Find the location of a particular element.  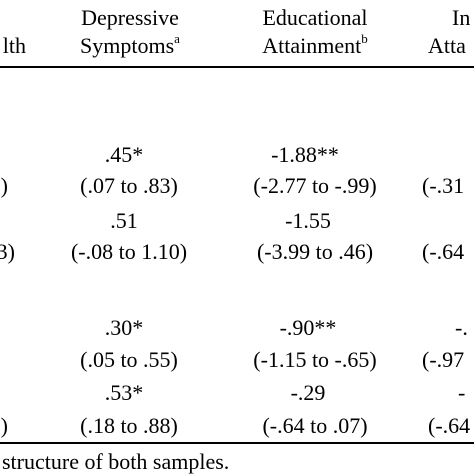

first-col-ci-4: ) is located at coordinates (4, 425).